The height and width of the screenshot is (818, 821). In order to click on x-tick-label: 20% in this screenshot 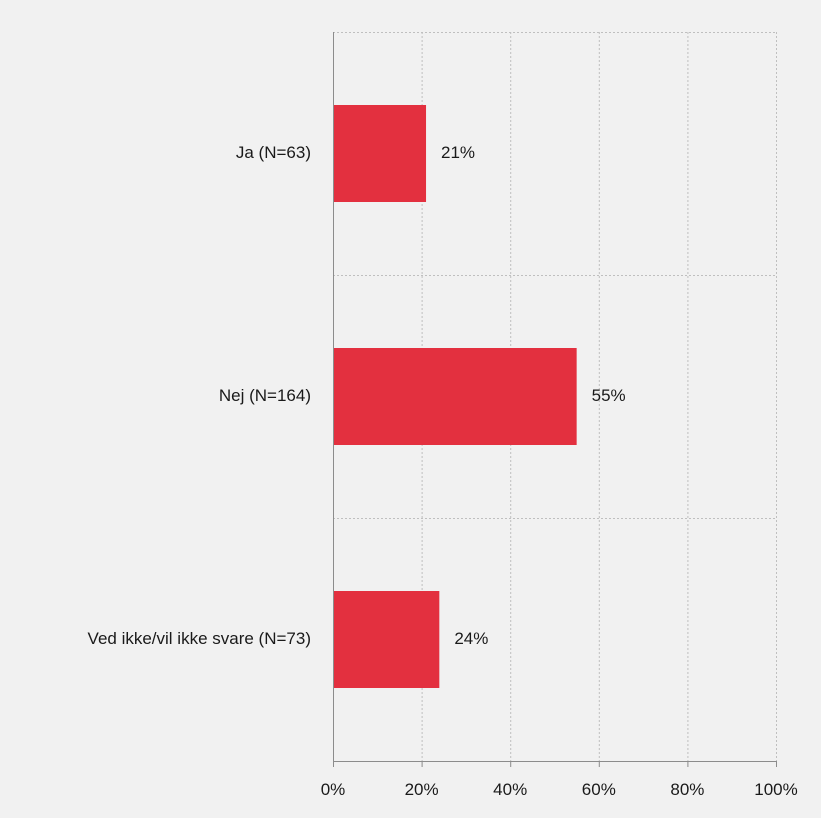, I will do `click(422, 789)`.